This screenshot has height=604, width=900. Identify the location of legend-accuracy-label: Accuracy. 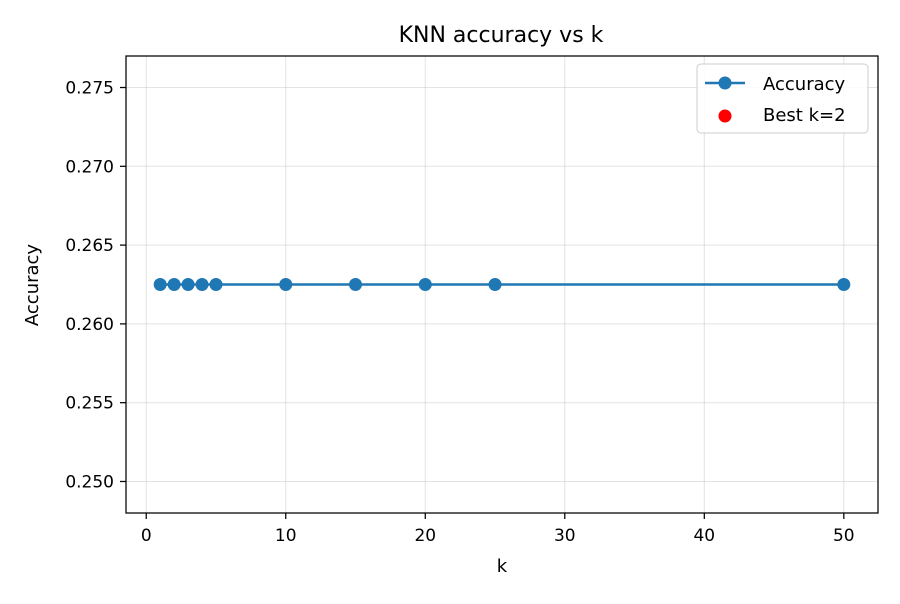
(804, 84).